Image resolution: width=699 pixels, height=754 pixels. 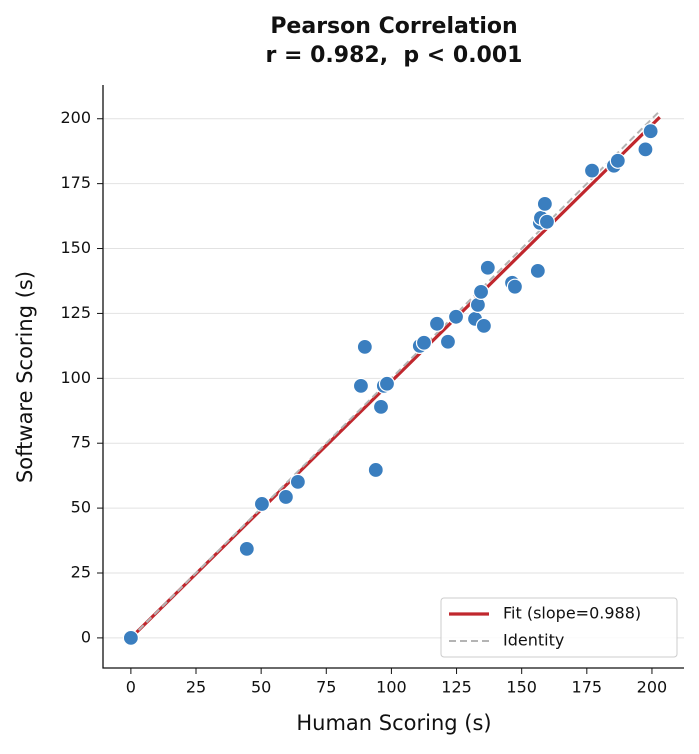 What do you see at coordinates (75, 312) in the screenshot?
I see `y-tick-label: 125` at bounding box center [75, 312].